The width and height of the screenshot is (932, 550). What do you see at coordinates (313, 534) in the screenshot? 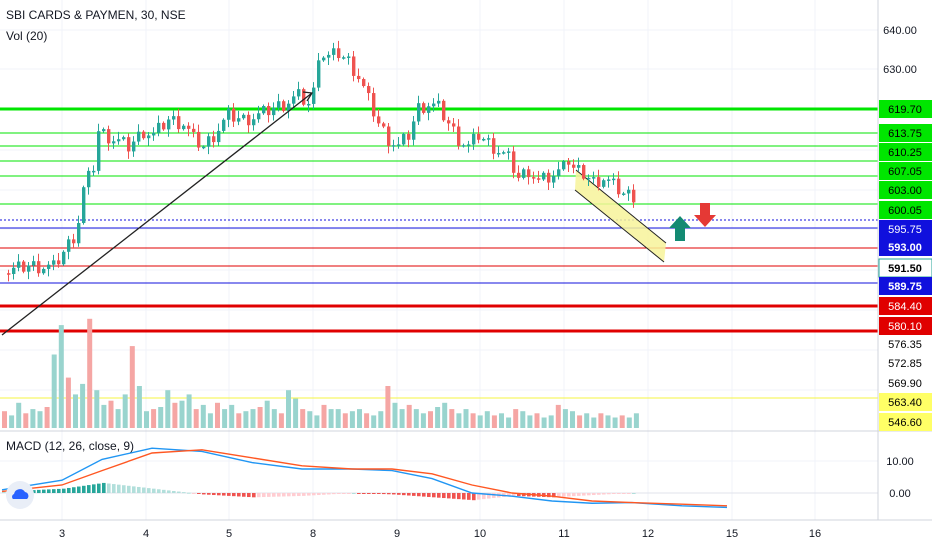
I see `time-tick-label: 8` at bounding box center [313, 534].